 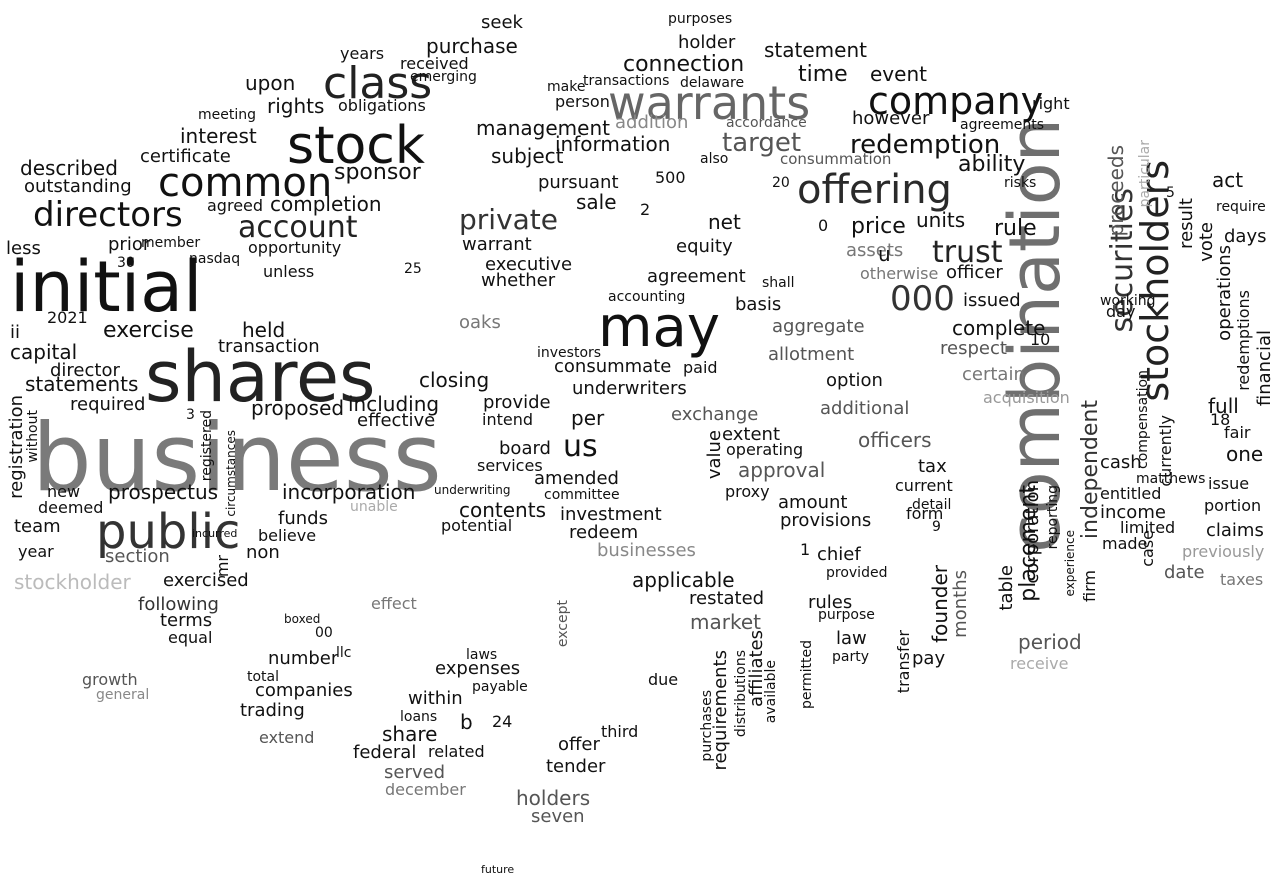 What do you see at coordinates (269, 346) in the screenshot?
I see `word-transaction: transaction` at bounding box center [269, 346].